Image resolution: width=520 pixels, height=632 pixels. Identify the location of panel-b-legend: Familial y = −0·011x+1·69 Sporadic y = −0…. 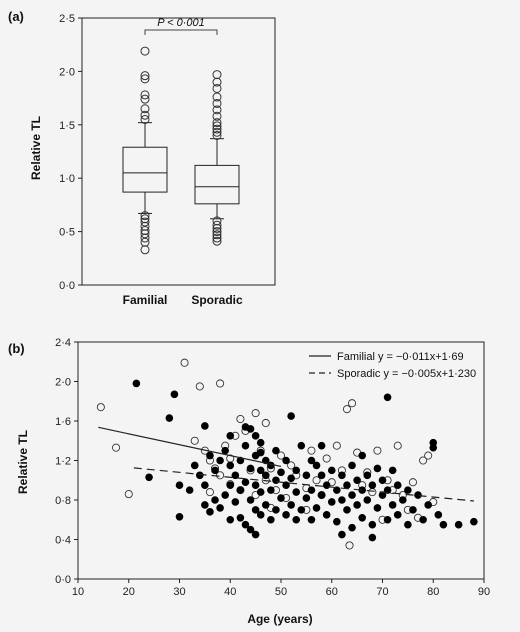
(392, 365).